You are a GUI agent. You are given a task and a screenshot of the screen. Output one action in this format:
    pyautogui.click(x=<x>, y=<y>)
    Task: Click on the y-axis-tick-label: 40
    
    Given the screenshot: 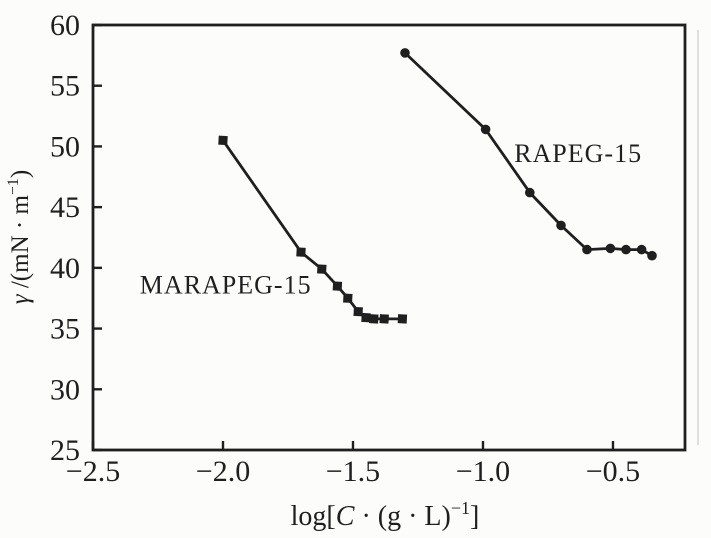 What is the action you would take?
    pyautogui.click(x=65, y=268)
    